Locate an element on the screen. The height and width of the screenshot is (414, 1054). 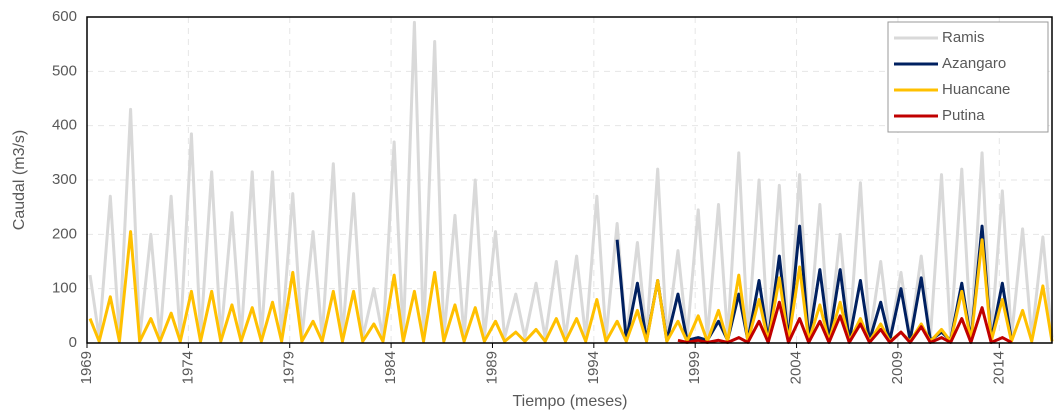
y-tick-label: 600 is located at coordinates (64, 16).